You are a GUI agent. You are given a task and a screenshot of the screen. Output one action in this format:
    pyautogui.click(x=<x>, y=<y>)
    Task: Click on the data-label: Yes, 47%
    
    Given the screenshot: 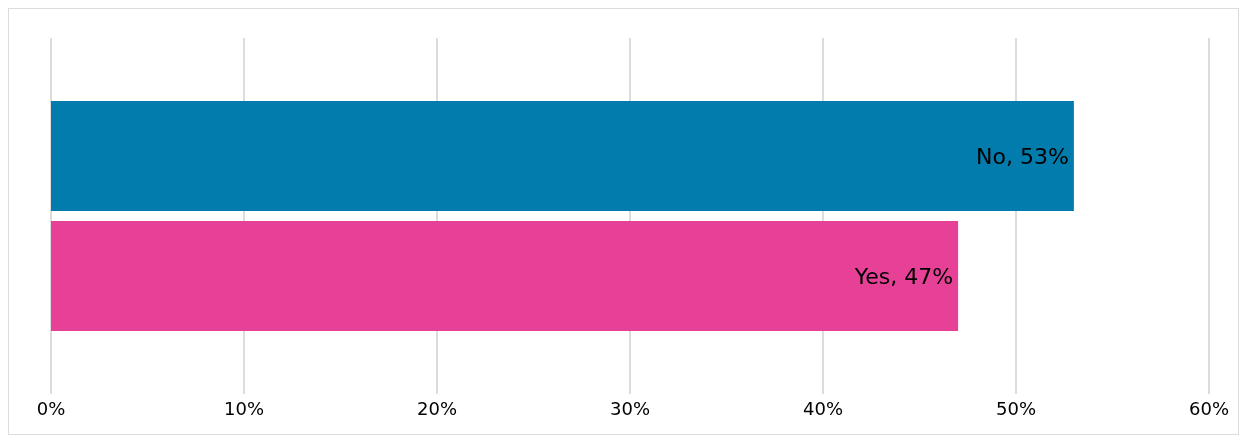 What is the action you would take?
    pyautogui.click(x=903, y=276)
    